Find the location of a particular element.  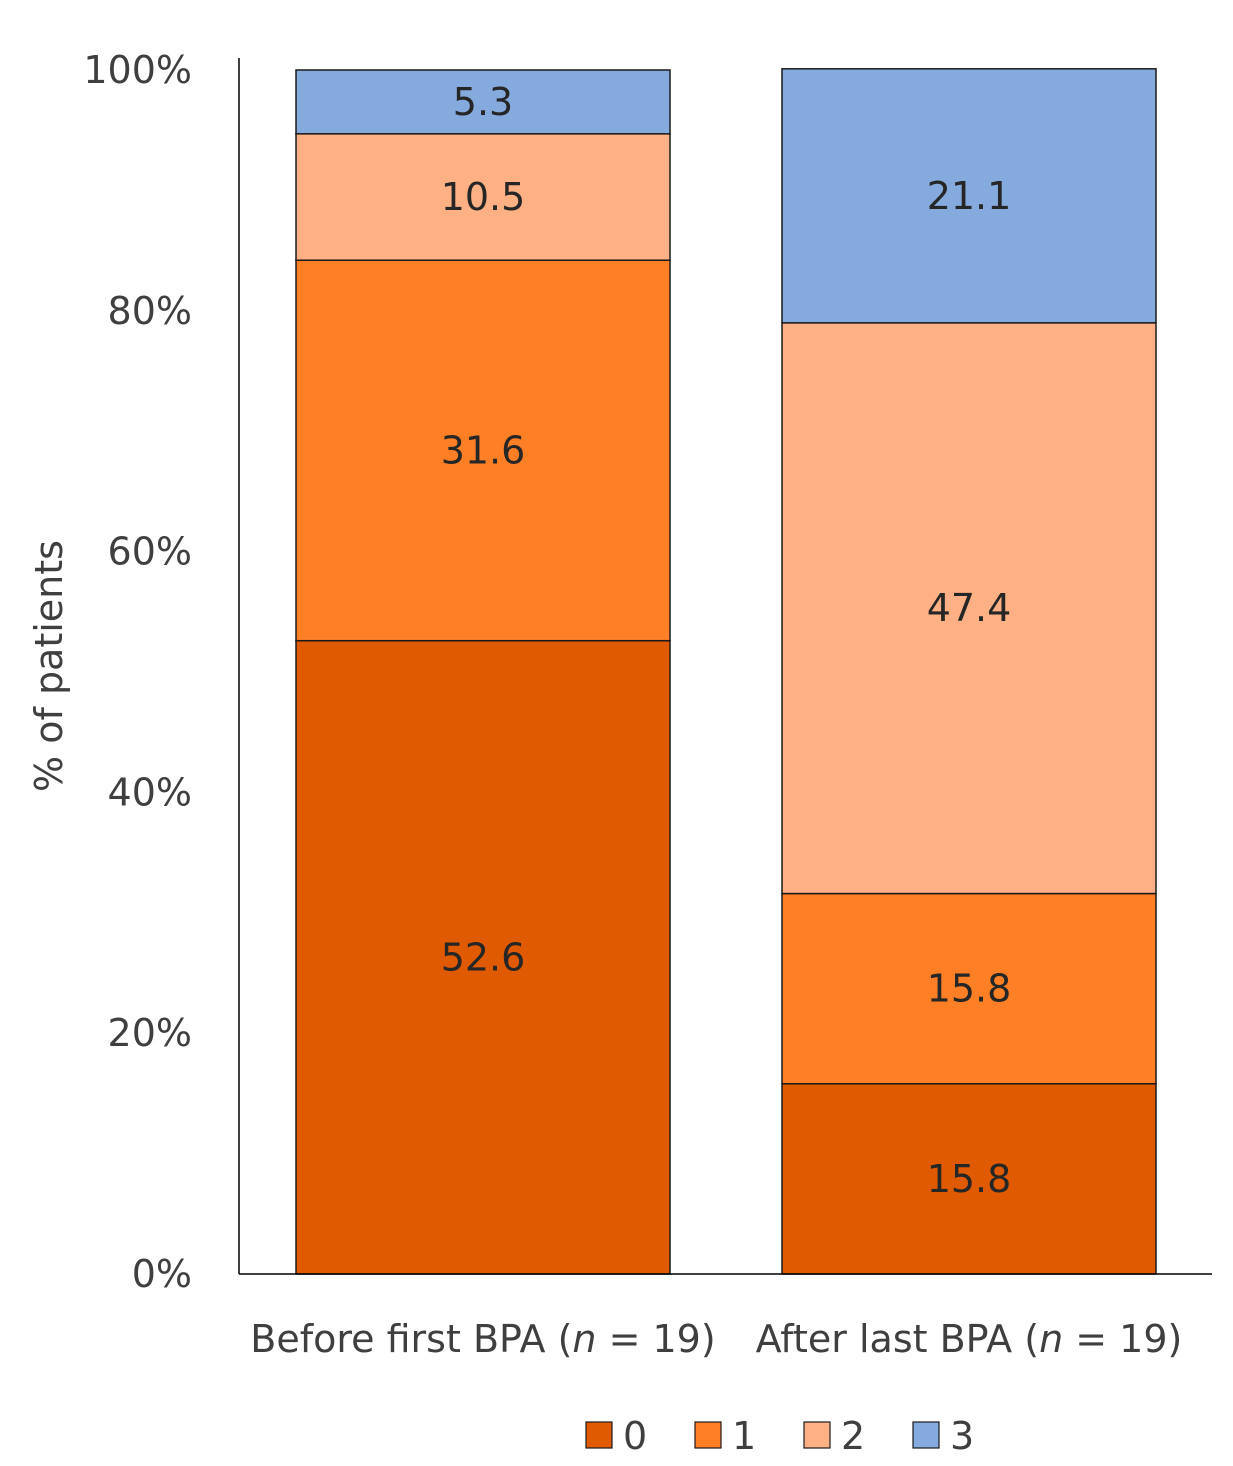

category-label: After last BPA (n = 19) is located at coordinates (969, 1339).